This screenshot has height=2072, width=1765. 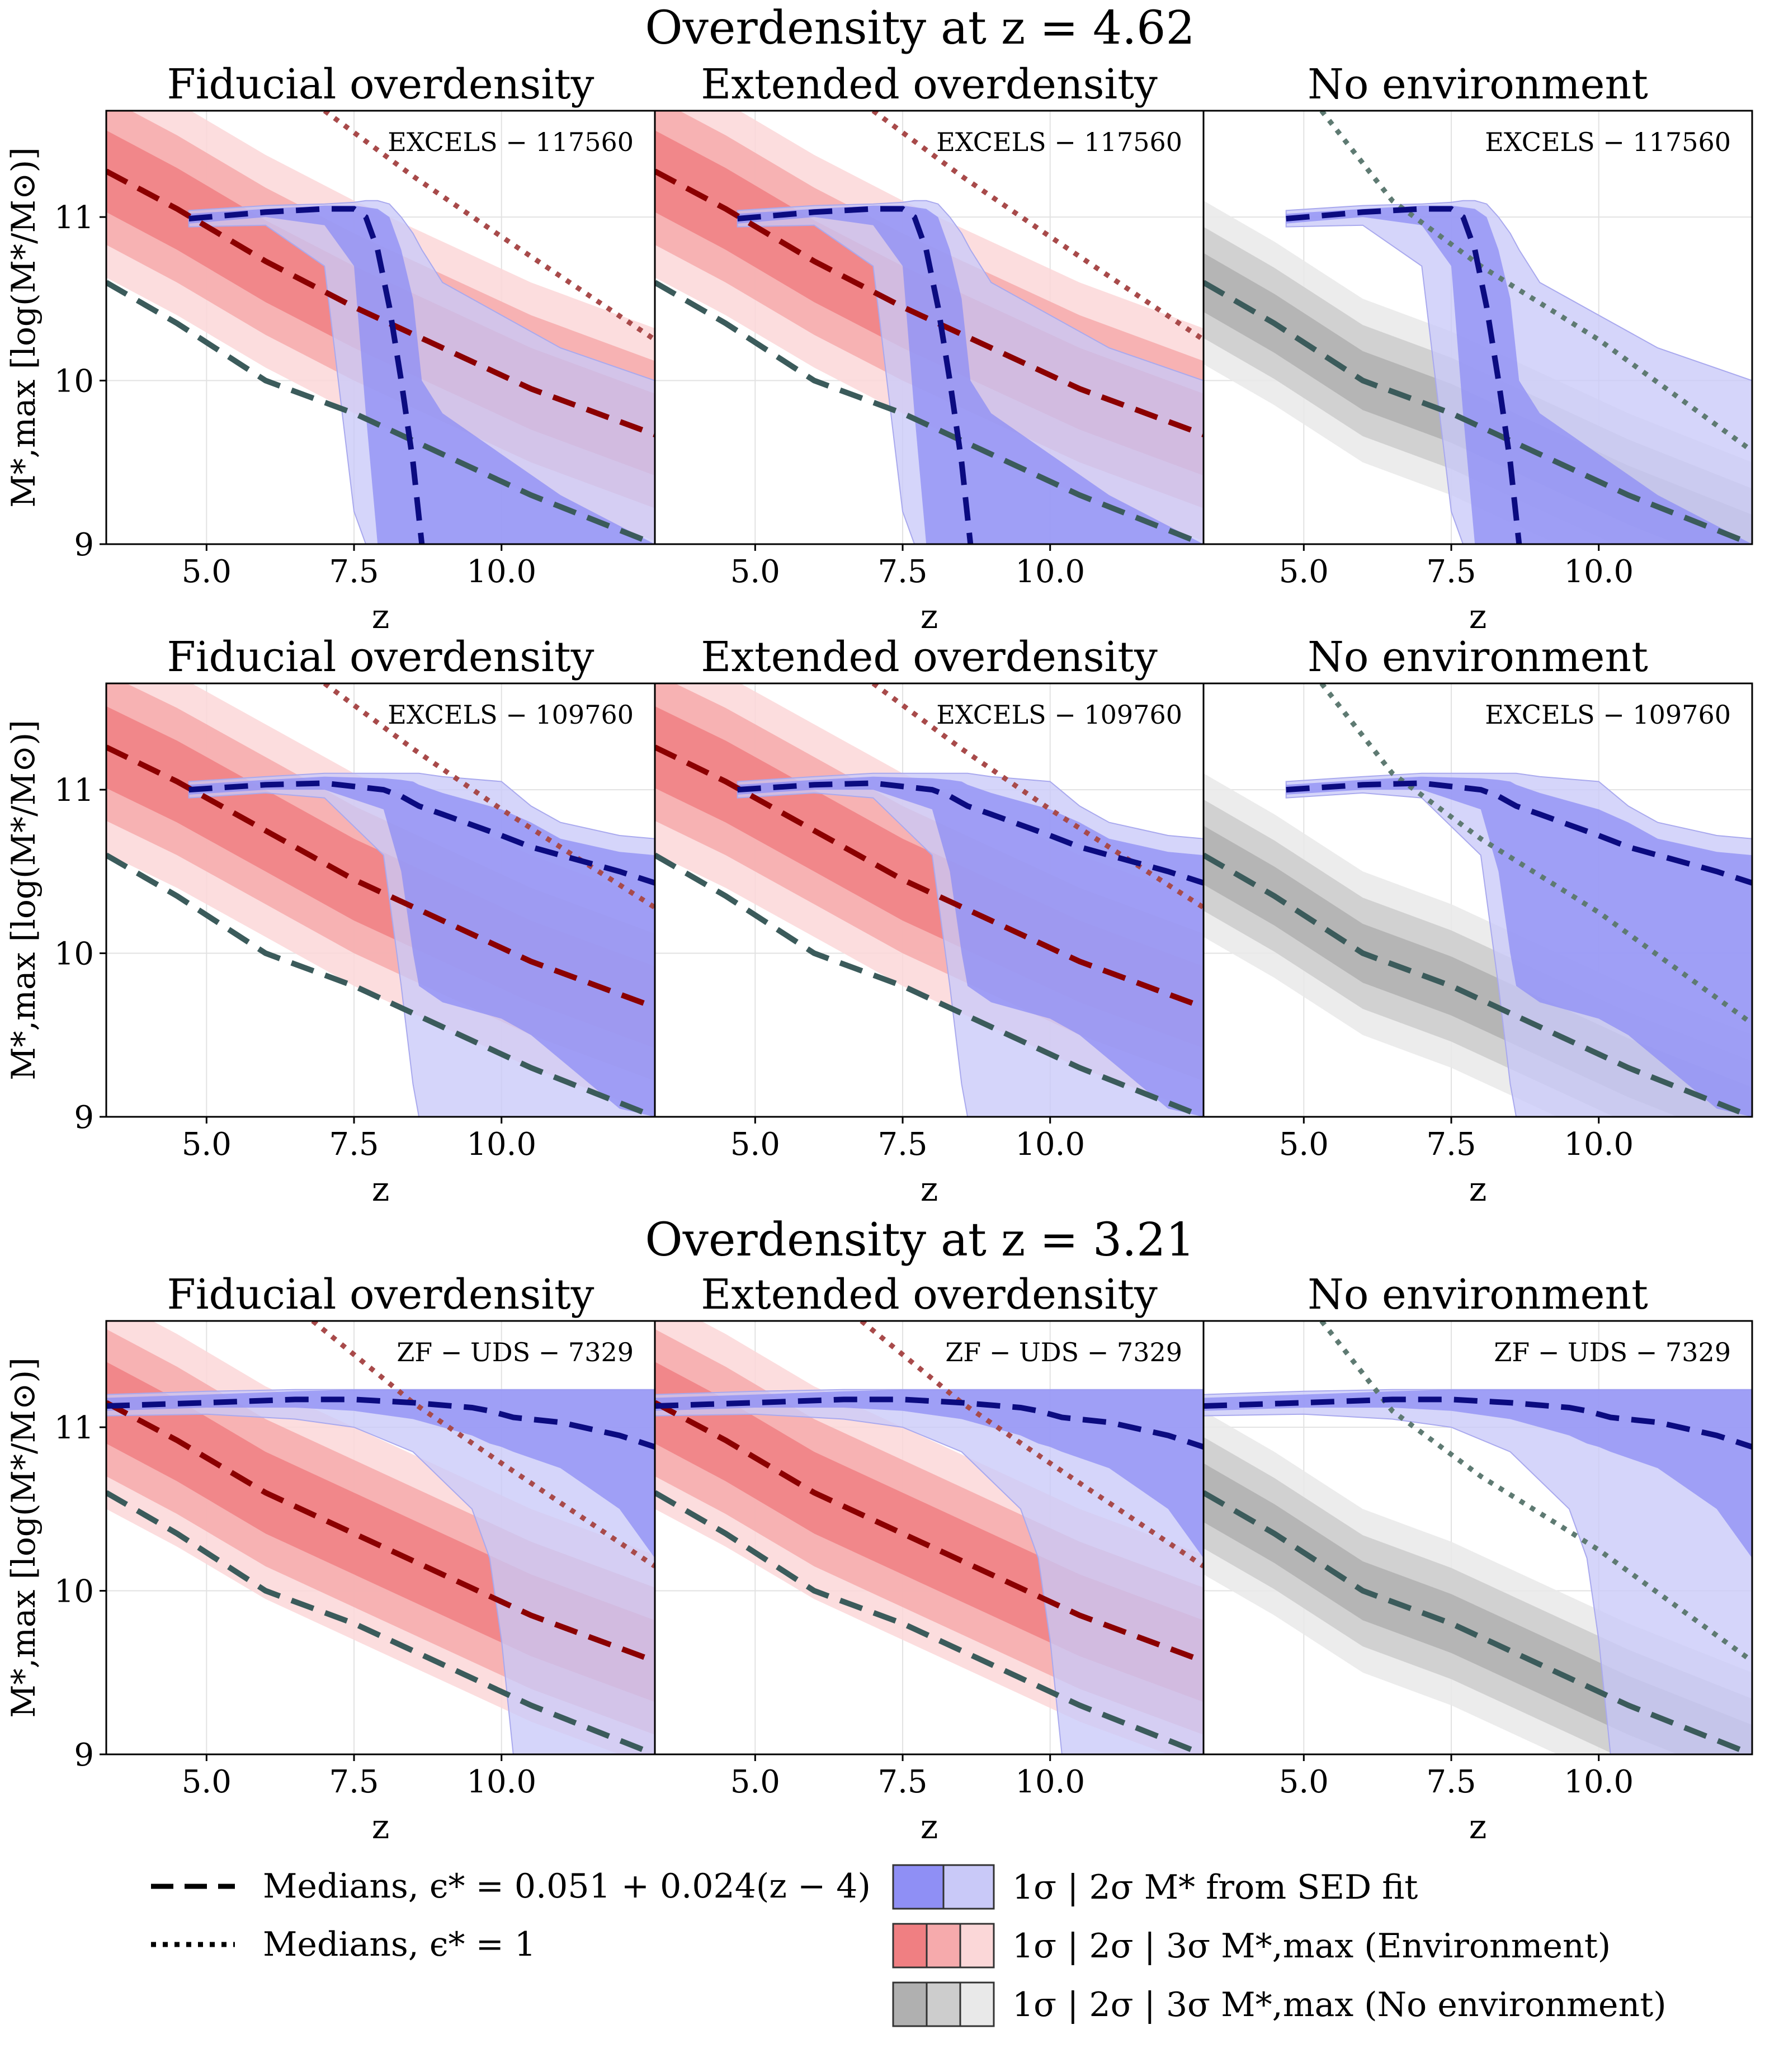 What do you see at coordinates (1311, 1946) in the screenshot?
I see `legend-env-label: 1σ | 2σ | 3σ M*,max (Environment)` at bounding box center [1311, 1946].